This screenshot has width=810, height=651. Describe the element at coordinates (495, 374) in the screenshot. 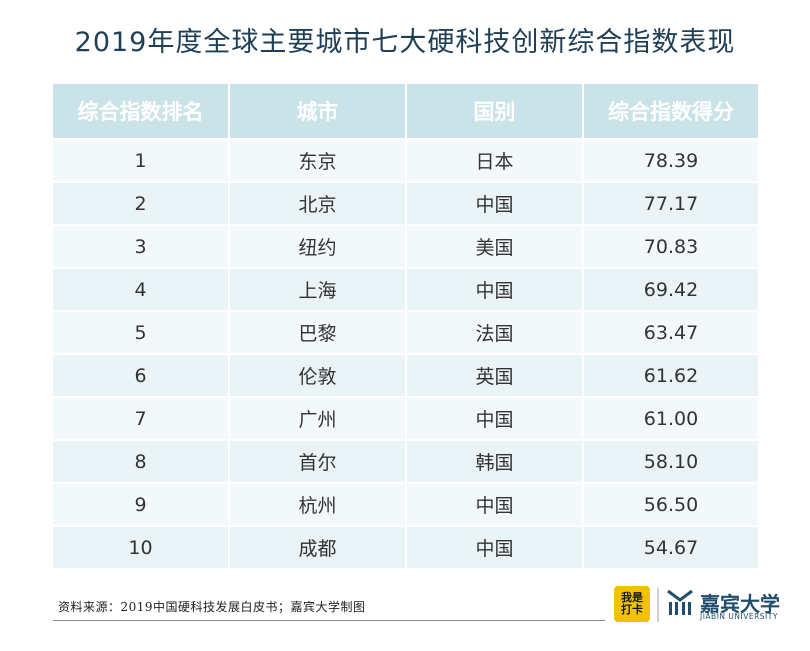

I see `table-cell: 英国` at that location.